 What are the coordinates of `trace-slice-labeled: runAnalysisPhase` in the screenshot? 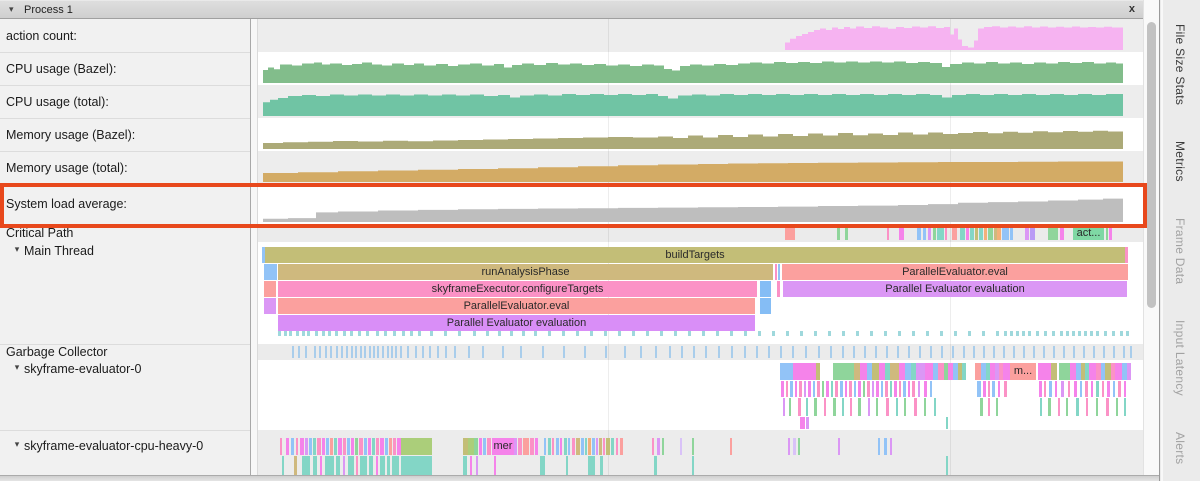 It's located at (525, 272).